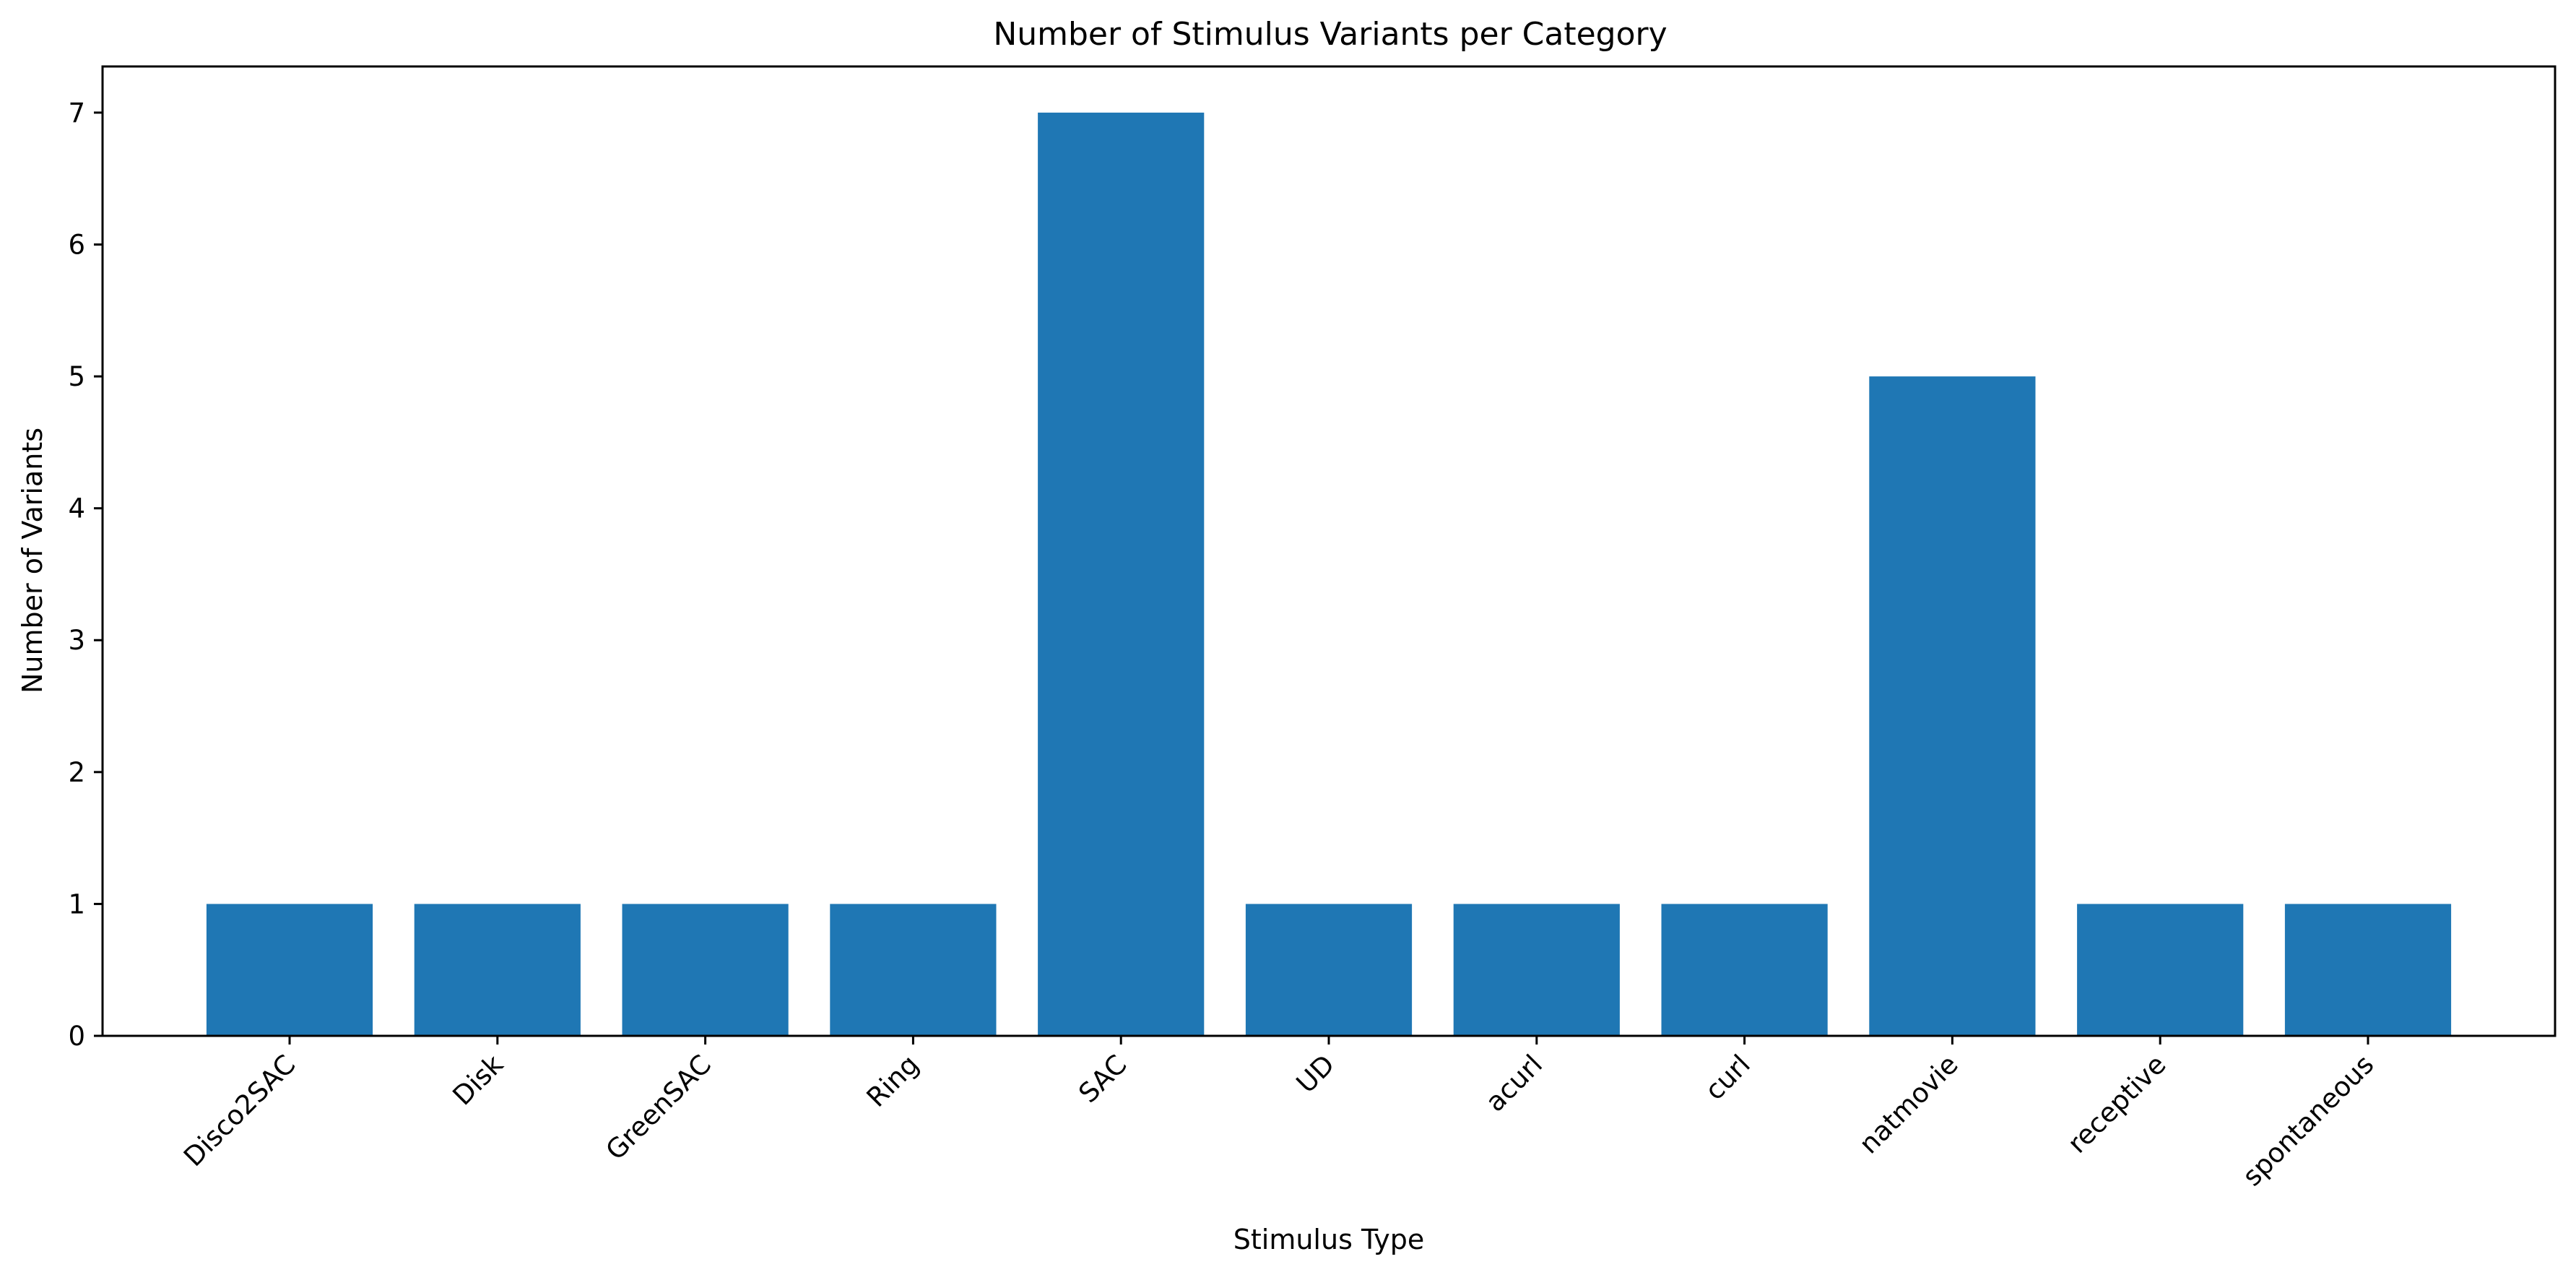 This screenshot has height=1280, width=2576. I want to click on bar-spontaneous, so click(2368, 970).